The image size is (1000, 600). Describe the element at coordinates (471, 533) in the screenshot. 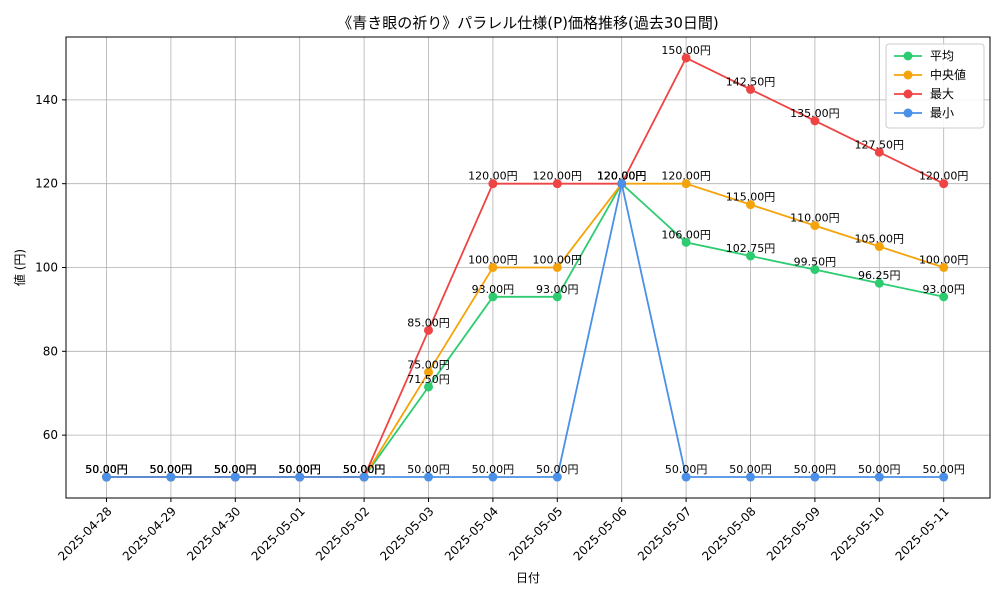

I see `x-tick-label: 2025-05-04` at that location.